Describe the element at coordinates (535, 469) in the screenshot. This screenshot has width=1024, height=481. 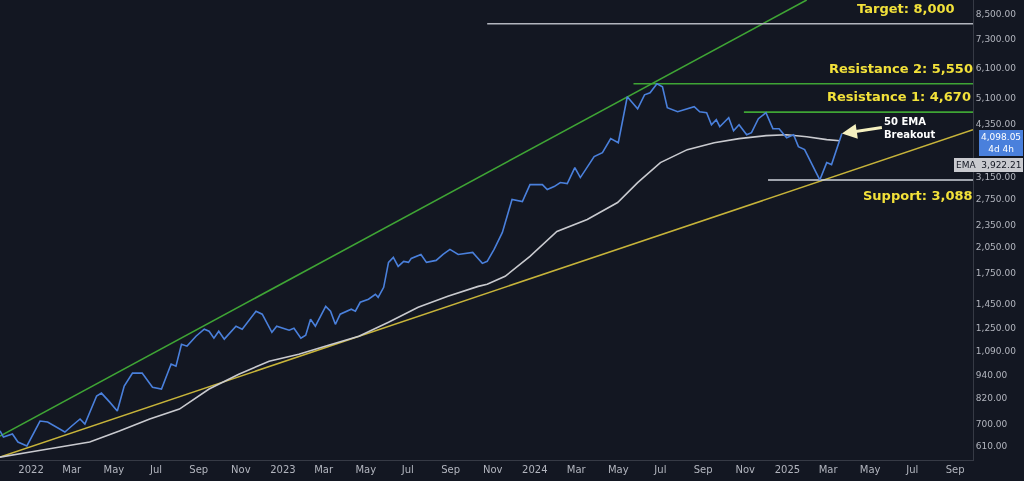
I see `x-tick-label: 2024` at that location.